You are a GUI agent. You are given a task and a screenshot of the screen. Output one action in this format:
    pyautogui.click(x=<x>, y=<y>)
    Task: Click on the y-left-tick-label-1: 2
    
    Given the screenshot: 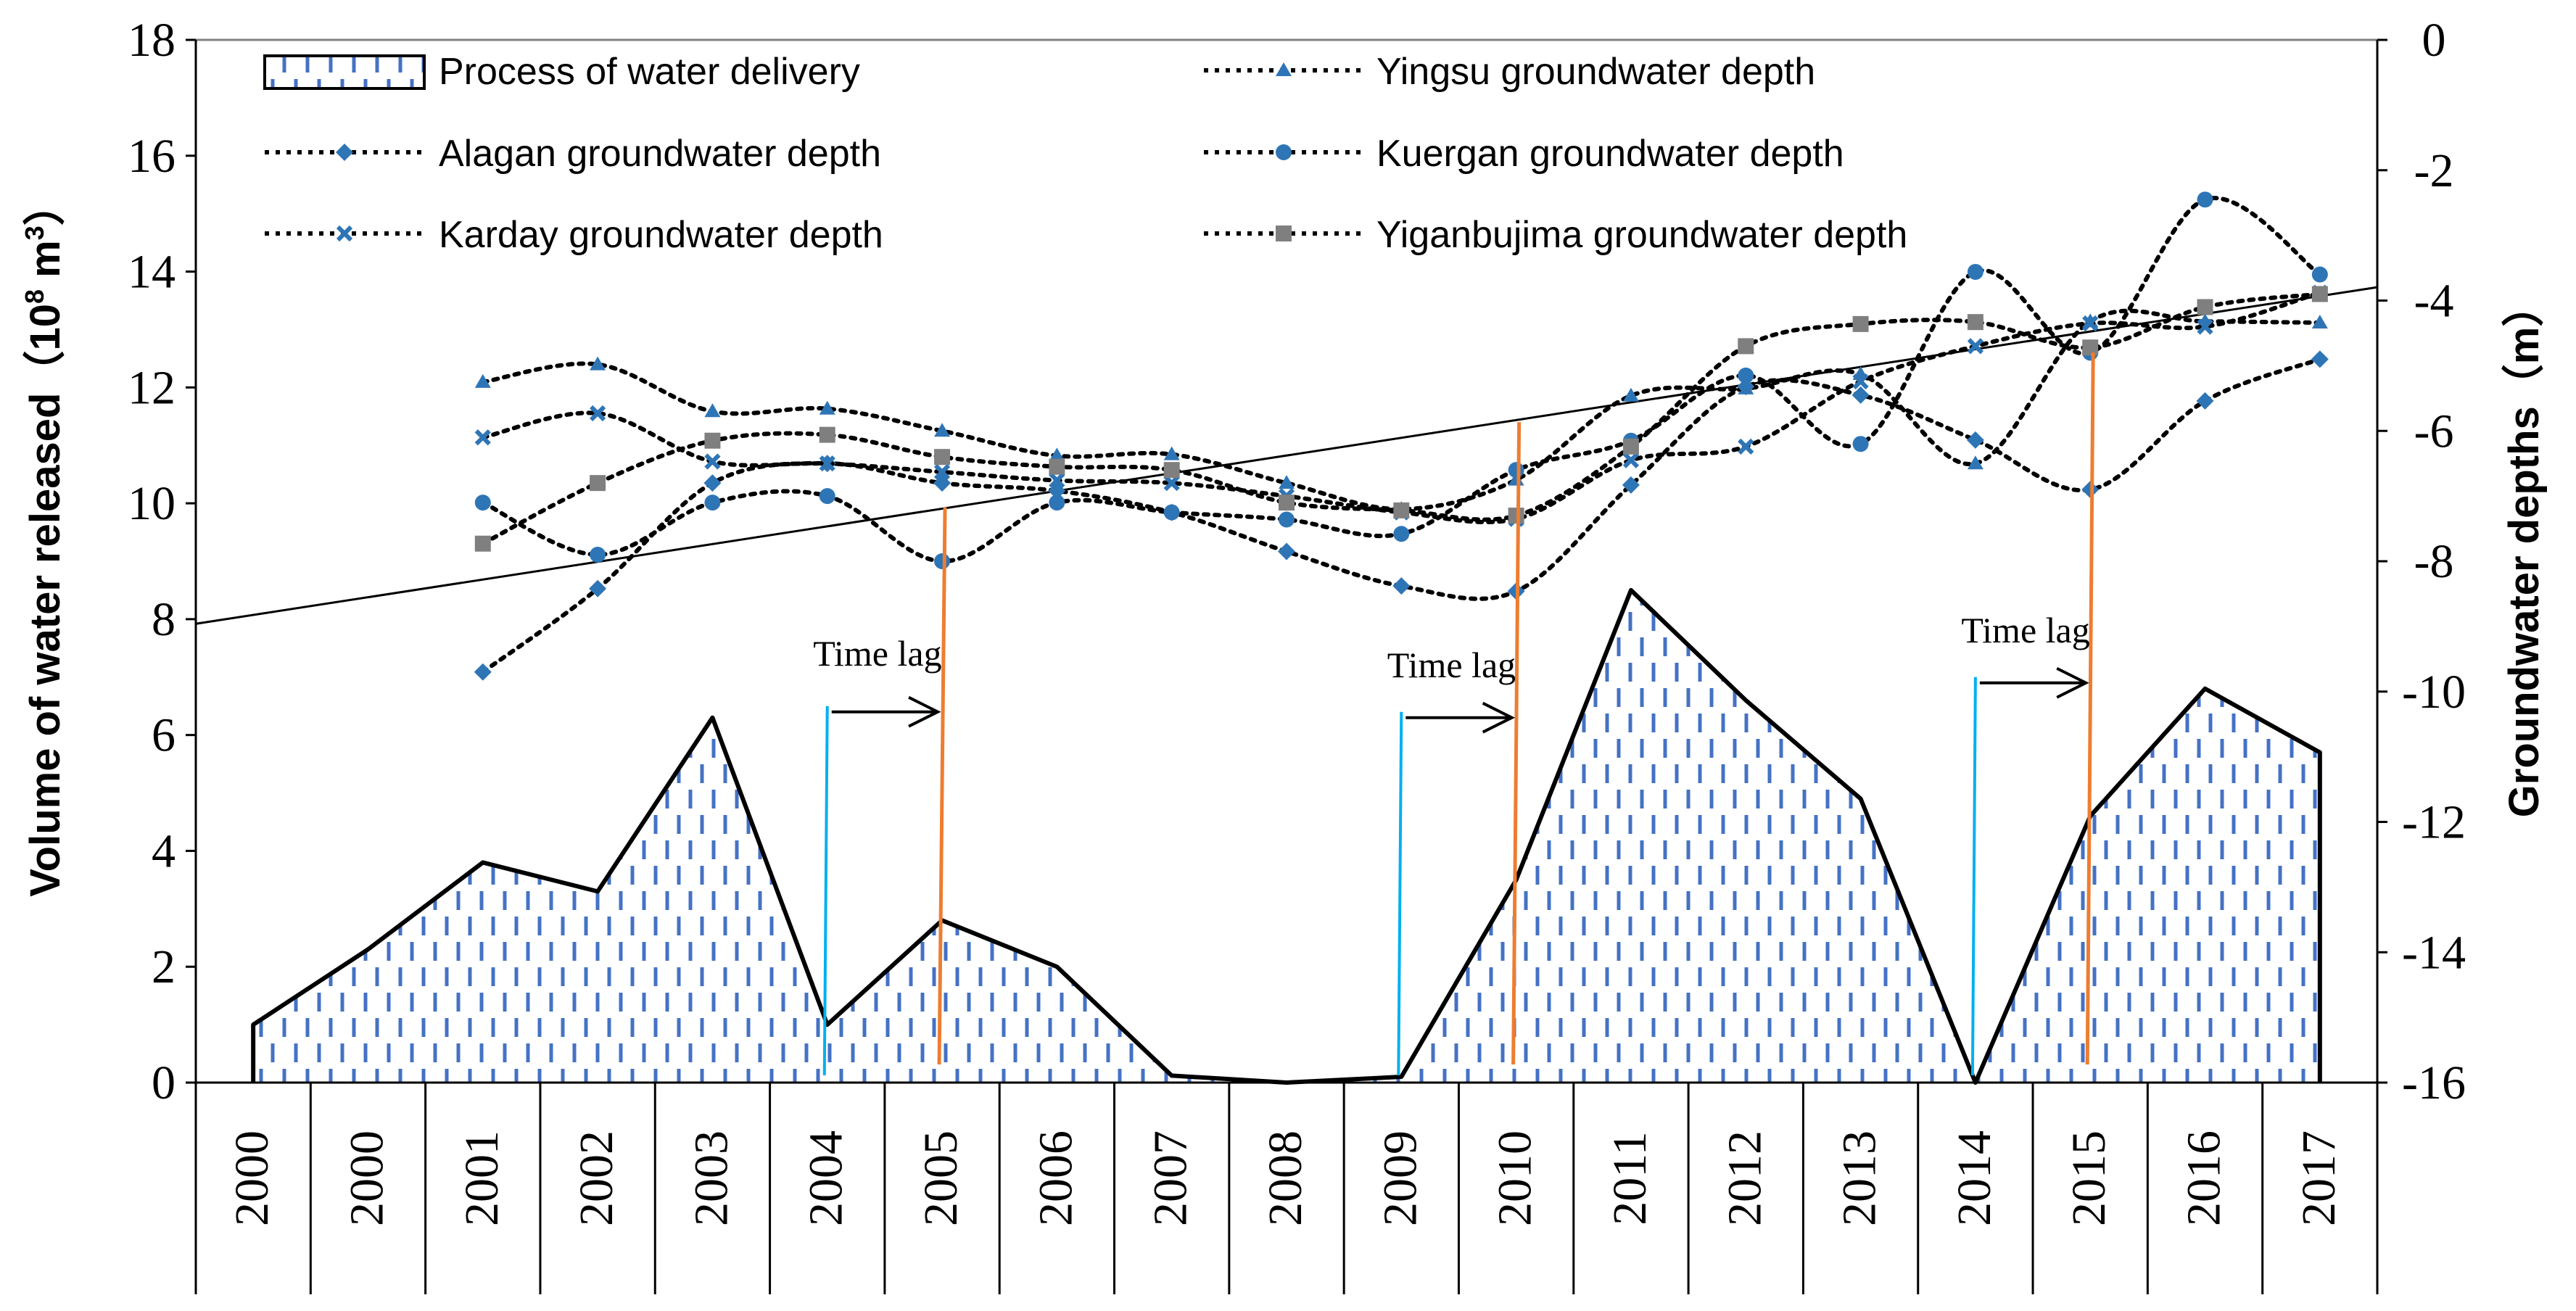 What is the action you would take?
    pyautogui.click(x=164, y=966)
    